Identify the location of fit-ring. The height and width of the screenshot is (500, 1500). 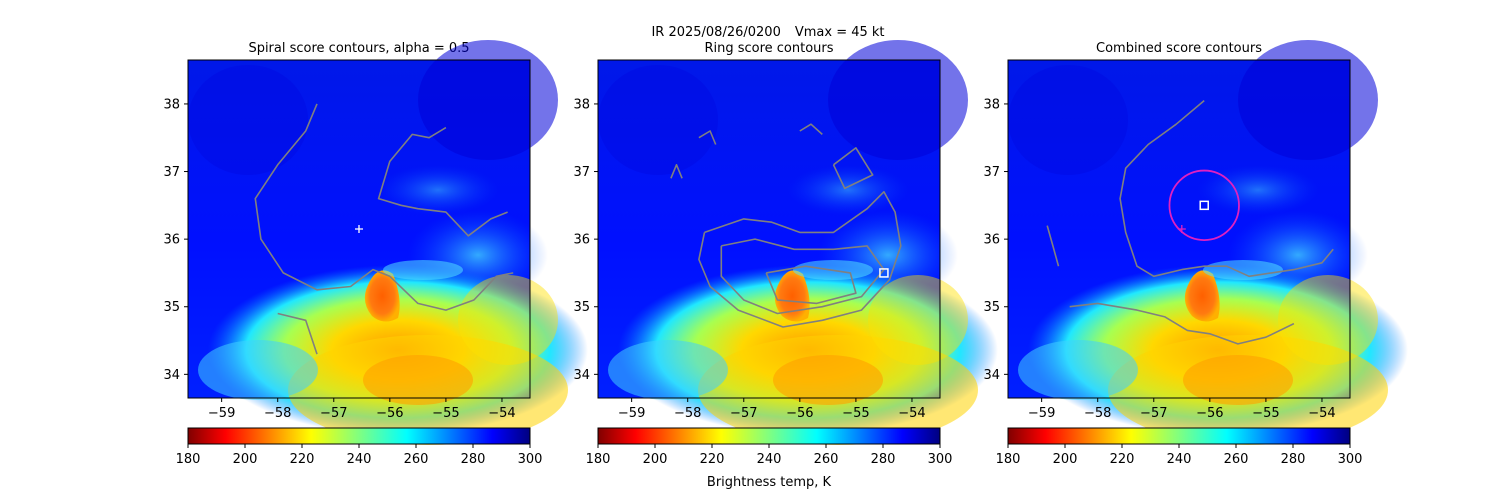
(1204, 205).